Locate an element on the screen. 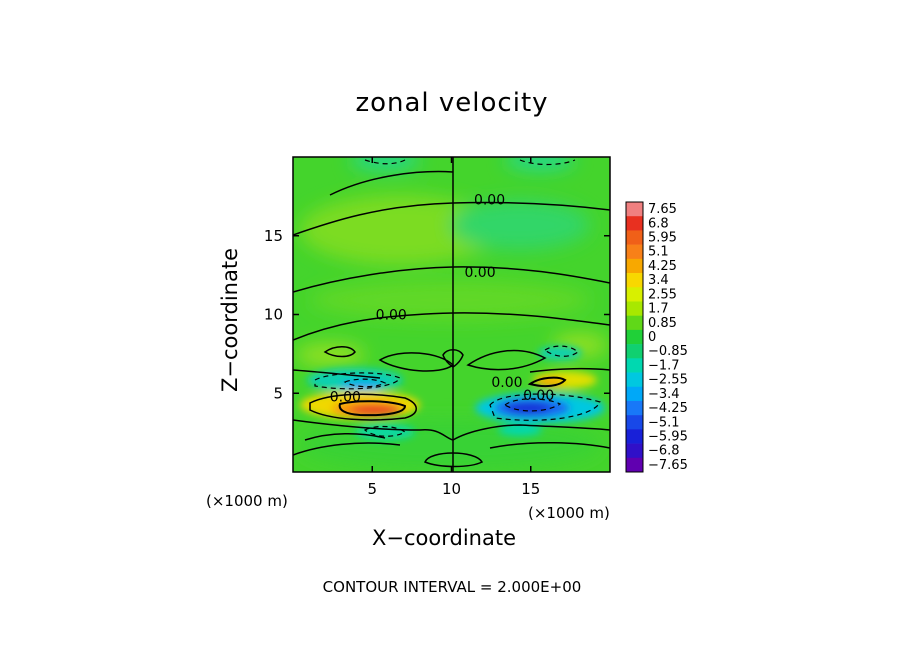 The width and height of the screenshot is (904, 654). contour-neg-left-inner is located at coordinates (365, 383).